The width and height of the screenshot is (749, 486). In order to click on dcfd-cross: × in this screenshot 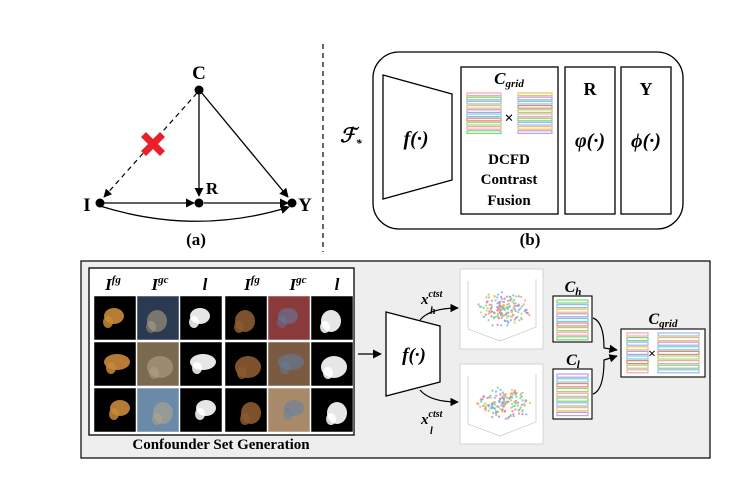, I will do `click(508, 118)`.